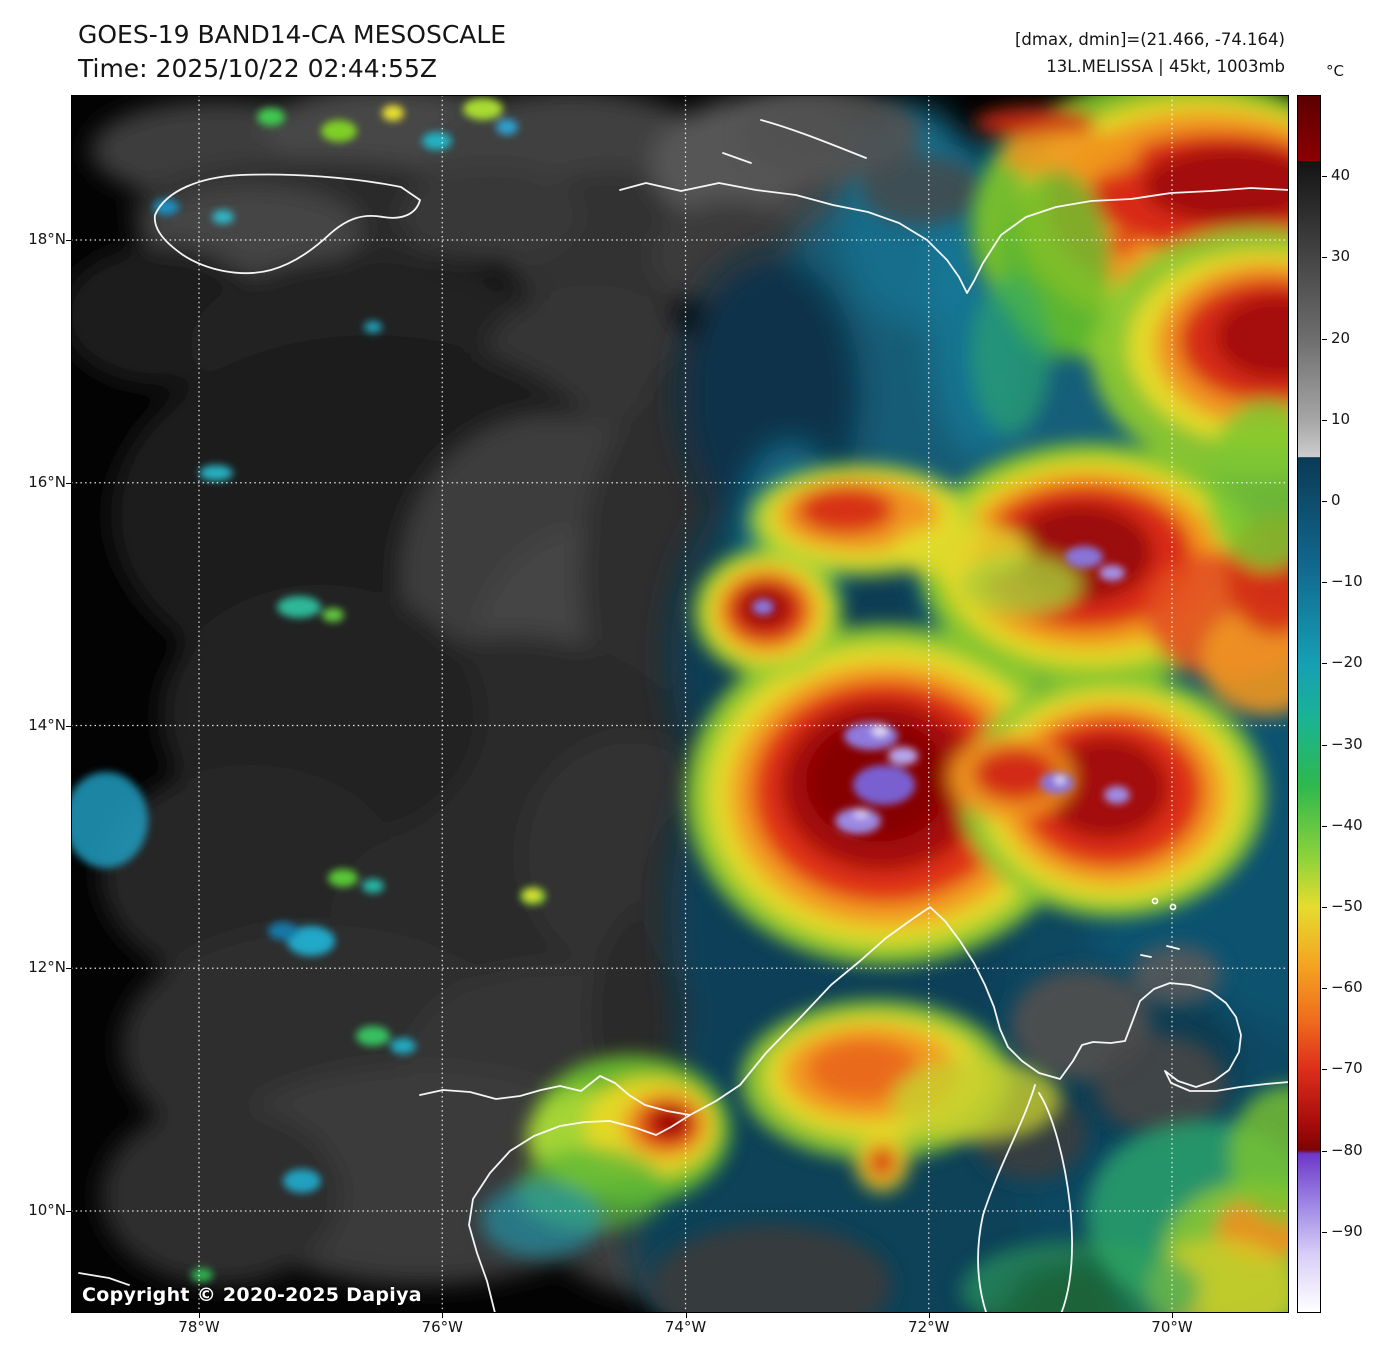  I want to click on colorbar-tick-label: −60, so click(1347, 987).